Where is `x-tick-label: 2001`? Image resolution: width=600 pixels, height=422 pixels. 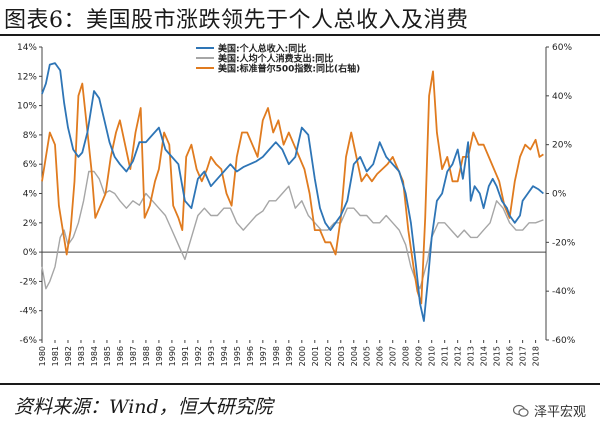
x-tick-label: 2001 is located at coordinates (315, 356).